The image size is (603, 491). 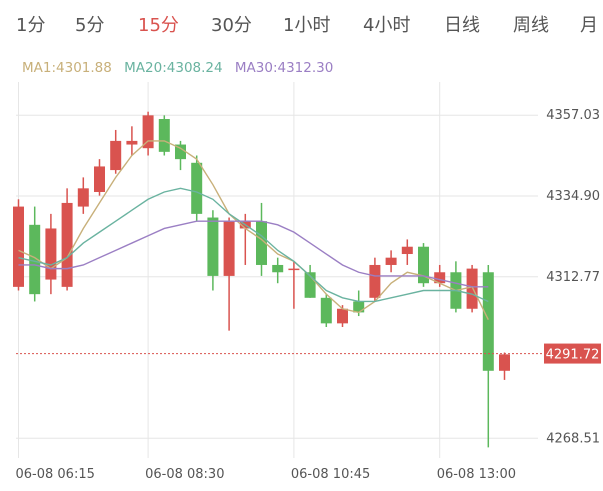 I want to click on y-tick-label: 4268.51, so click(x=573, y=438).